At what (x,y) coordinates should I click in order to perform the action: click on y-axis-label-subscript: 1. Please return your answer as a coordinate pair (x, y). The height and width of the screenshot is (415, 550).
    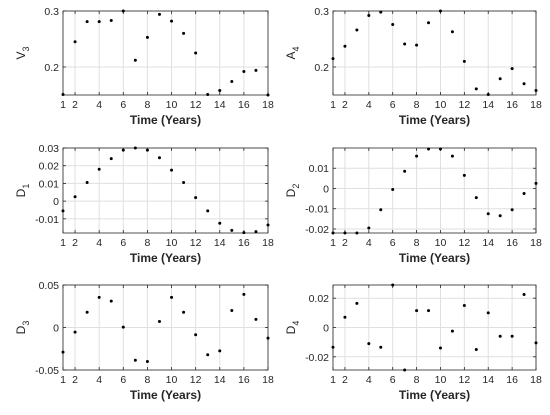
    Looking at the image, I should click on (26, 186).